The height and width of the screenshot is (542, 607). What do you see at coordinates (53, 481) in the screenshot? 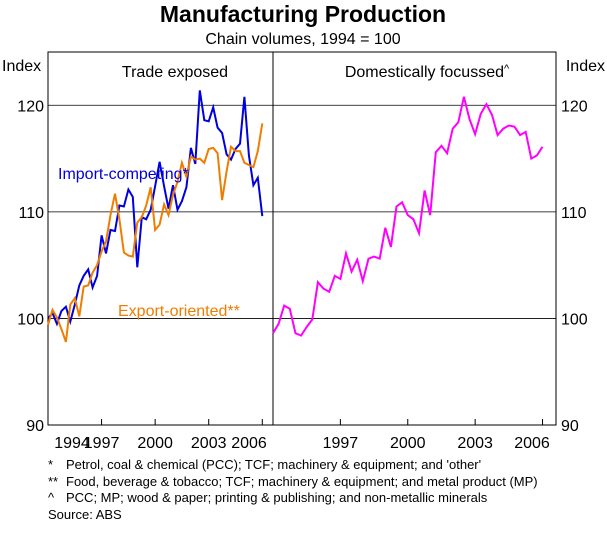
I see `footnote-marker: **` at bounding box center [53, 481].